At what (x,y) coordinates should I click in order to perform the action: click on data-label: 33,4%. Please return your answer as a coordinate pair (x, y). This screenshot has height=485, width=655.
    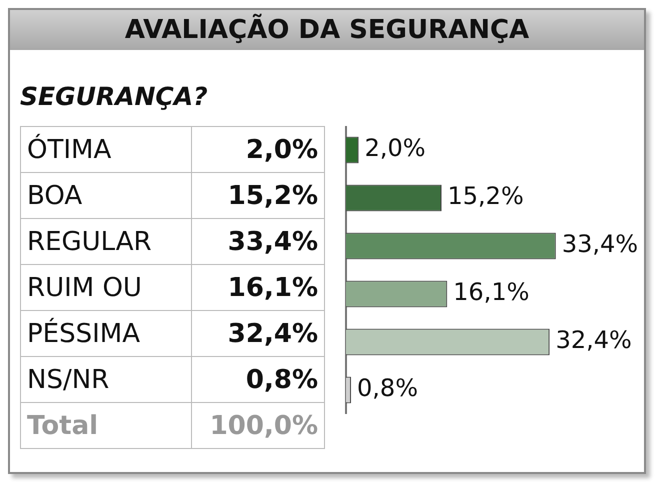
    Looking at the image, I should click on (258, 241).